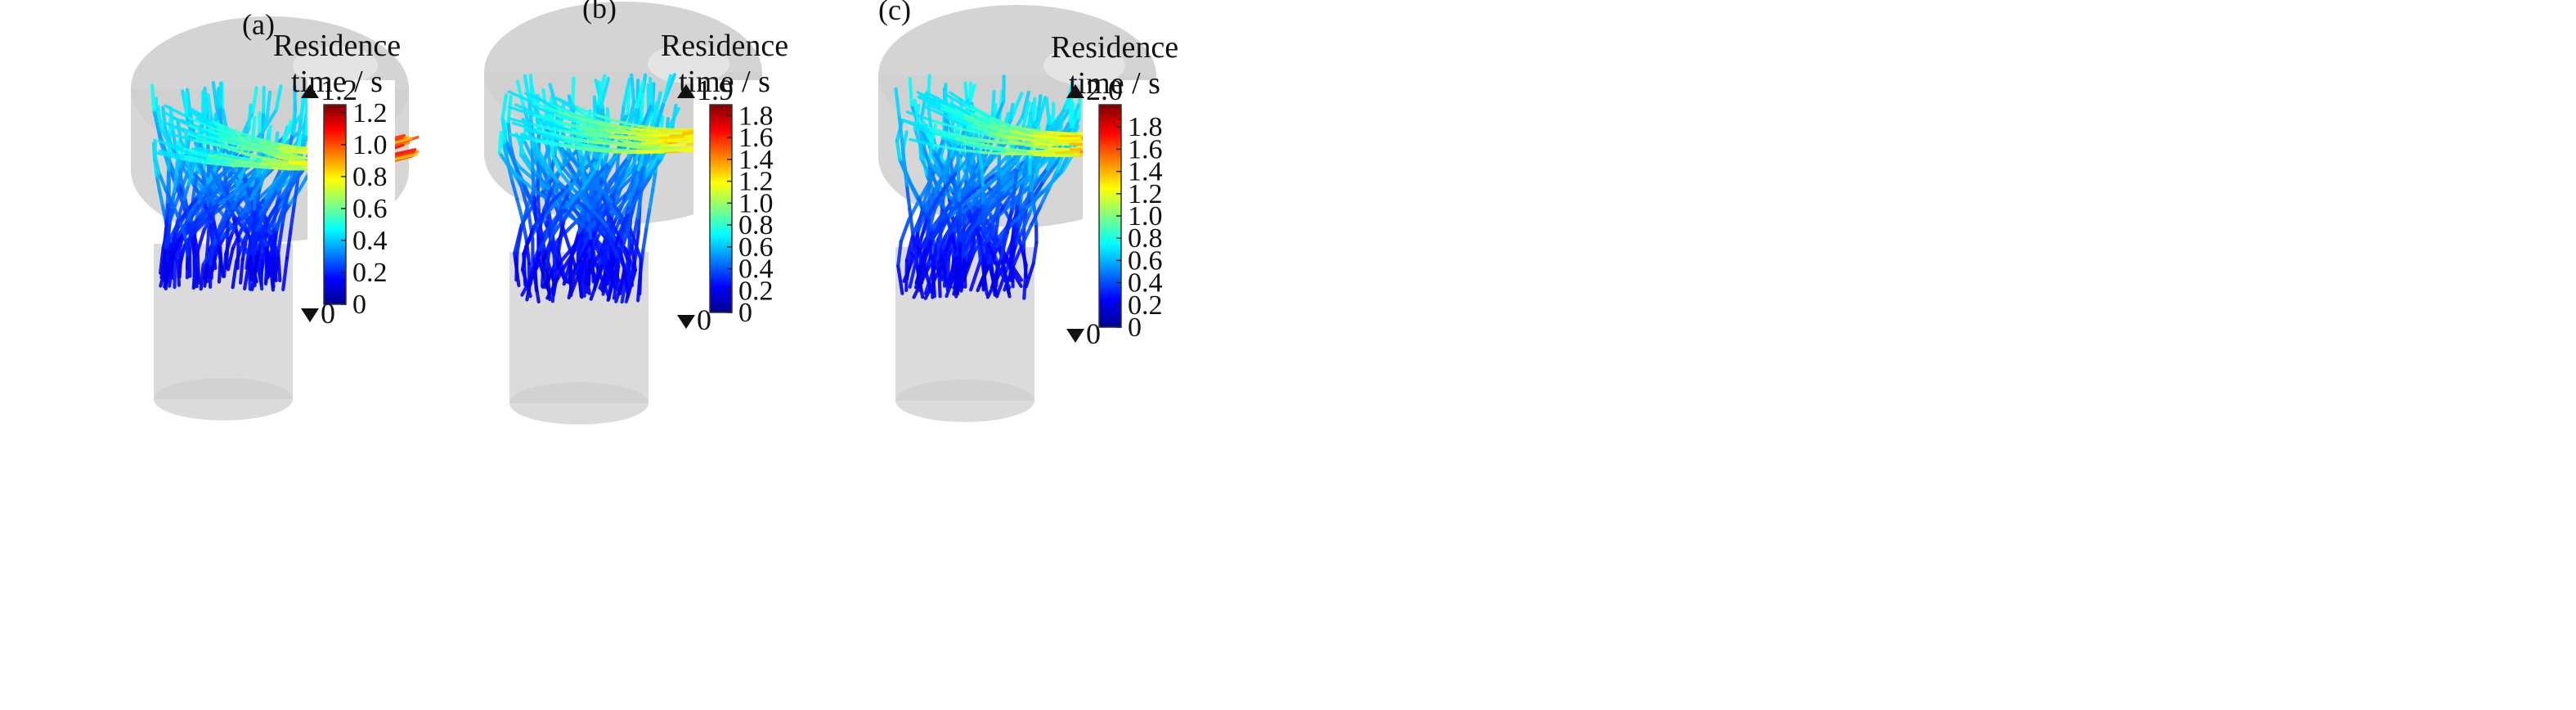  Describe the element at coordinates (370, 241) in the screenshot. I see `colorbar-tick-label: 0.4` at that location.